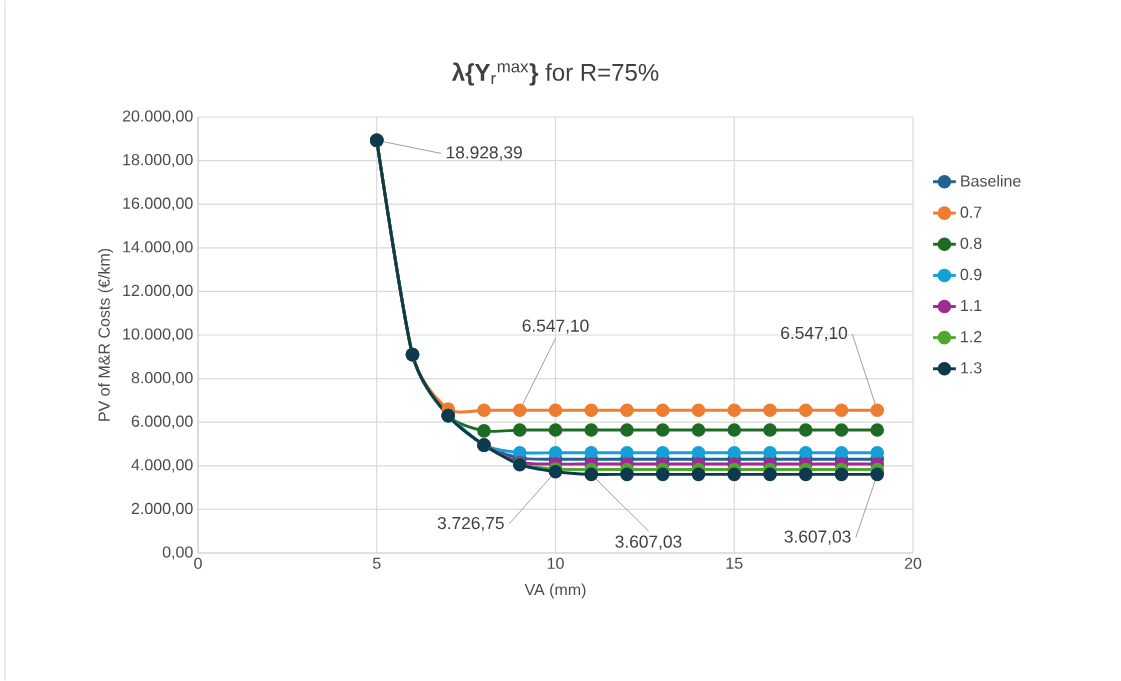 This screenshot has height=681, width=1121. I want to click on y-tick-label: 4.000,00, so click(162, 466).